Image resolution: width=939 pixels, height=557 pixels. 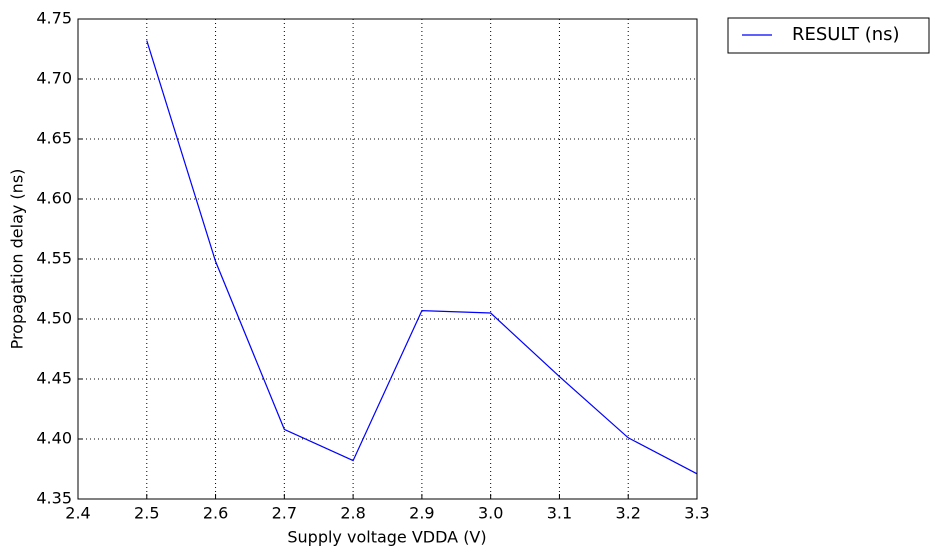 What do you see at coordinates (54, 18) in the screenshot?
I see `y-tick-label: 4.75` at bounding box center [54, 18].